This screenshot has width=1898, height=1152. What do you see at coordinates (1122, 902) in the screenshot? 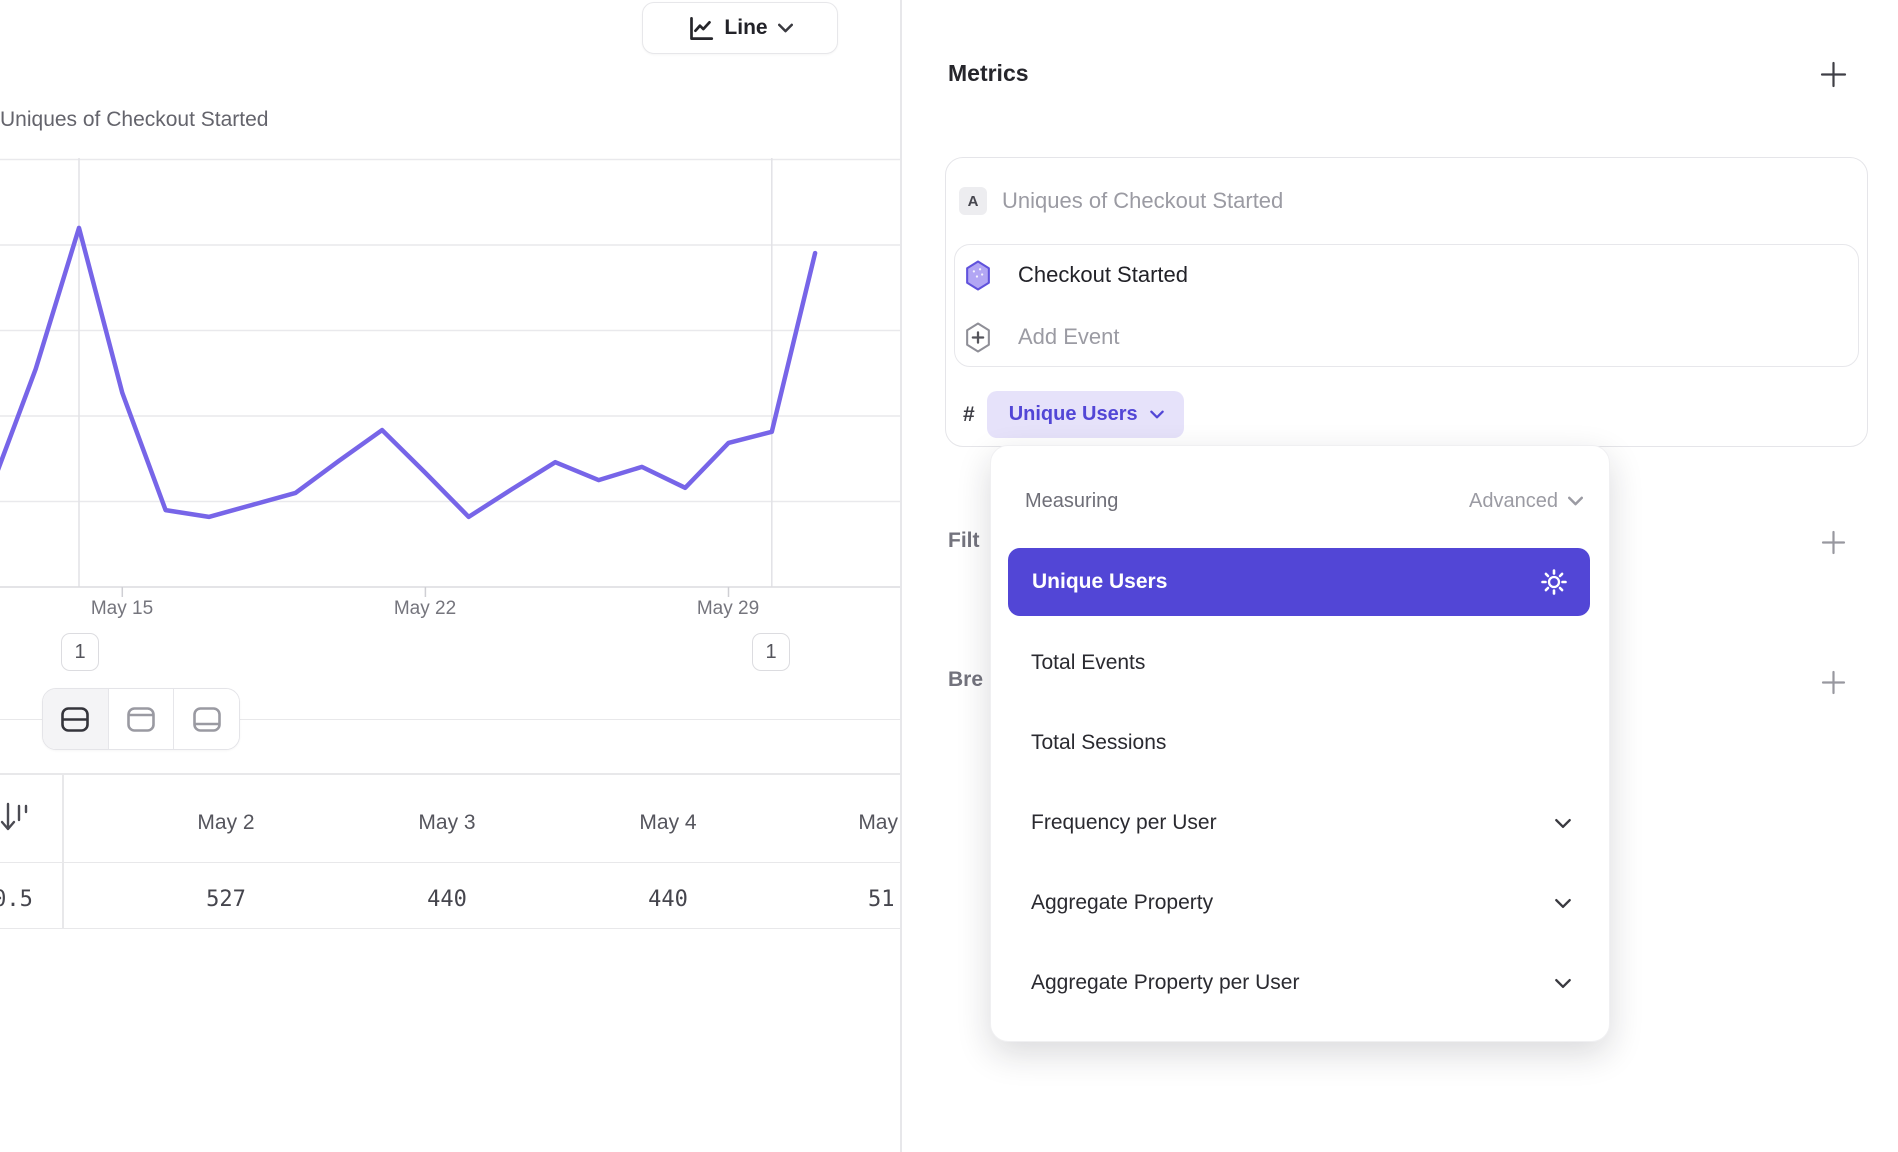
I see `menu-item-label: Aggregate Property` at bounding box center [1122, 902].